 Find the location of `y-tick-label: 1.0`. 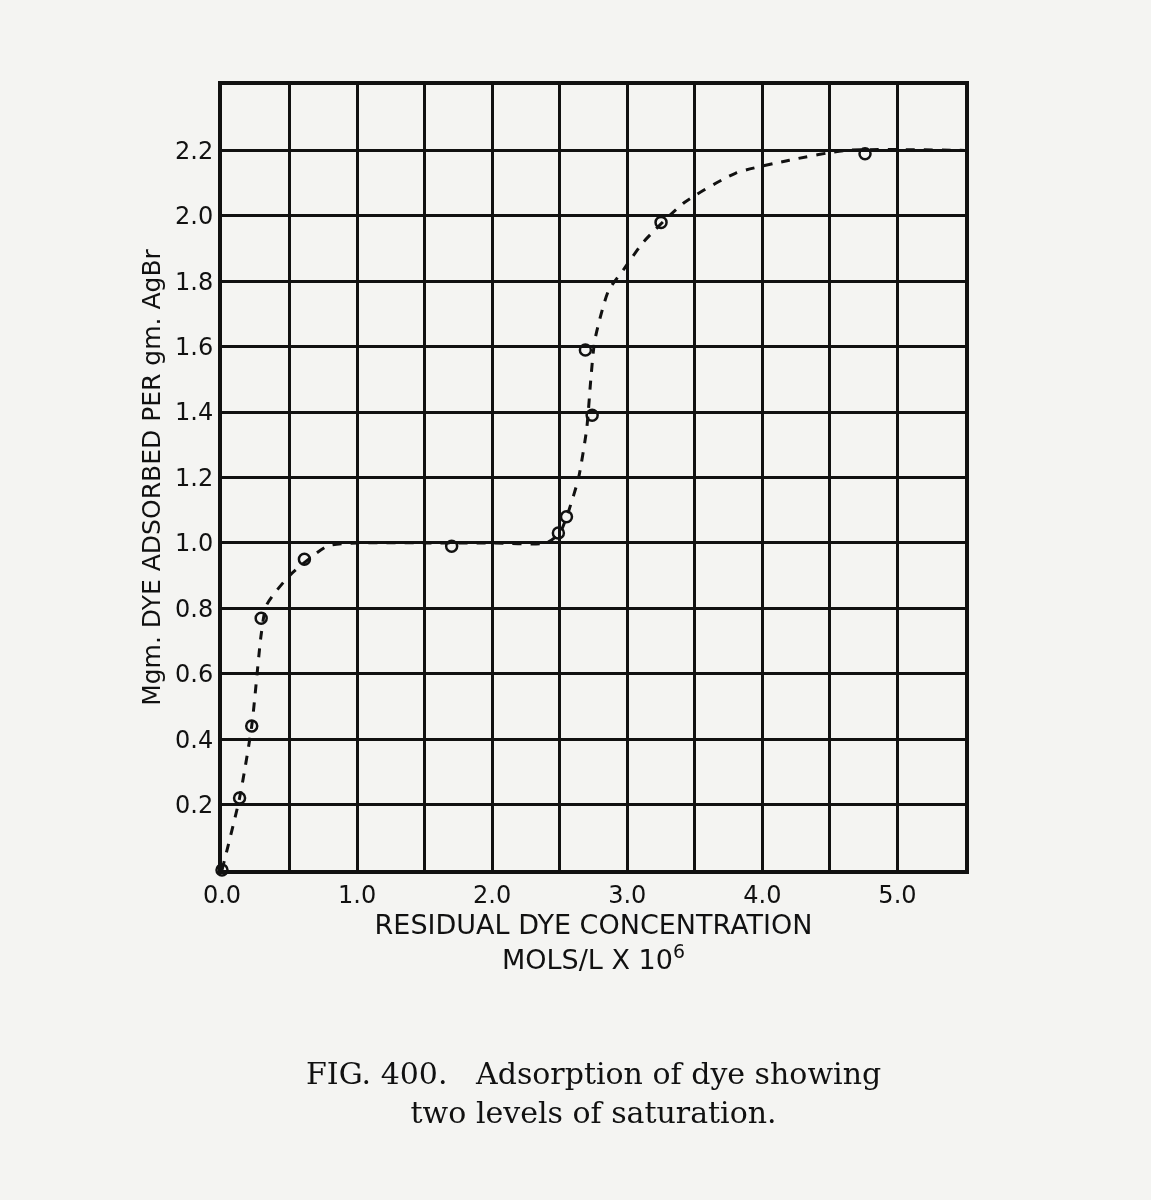

y-tick-label: 1.0 is located at coordinates (194, 543).